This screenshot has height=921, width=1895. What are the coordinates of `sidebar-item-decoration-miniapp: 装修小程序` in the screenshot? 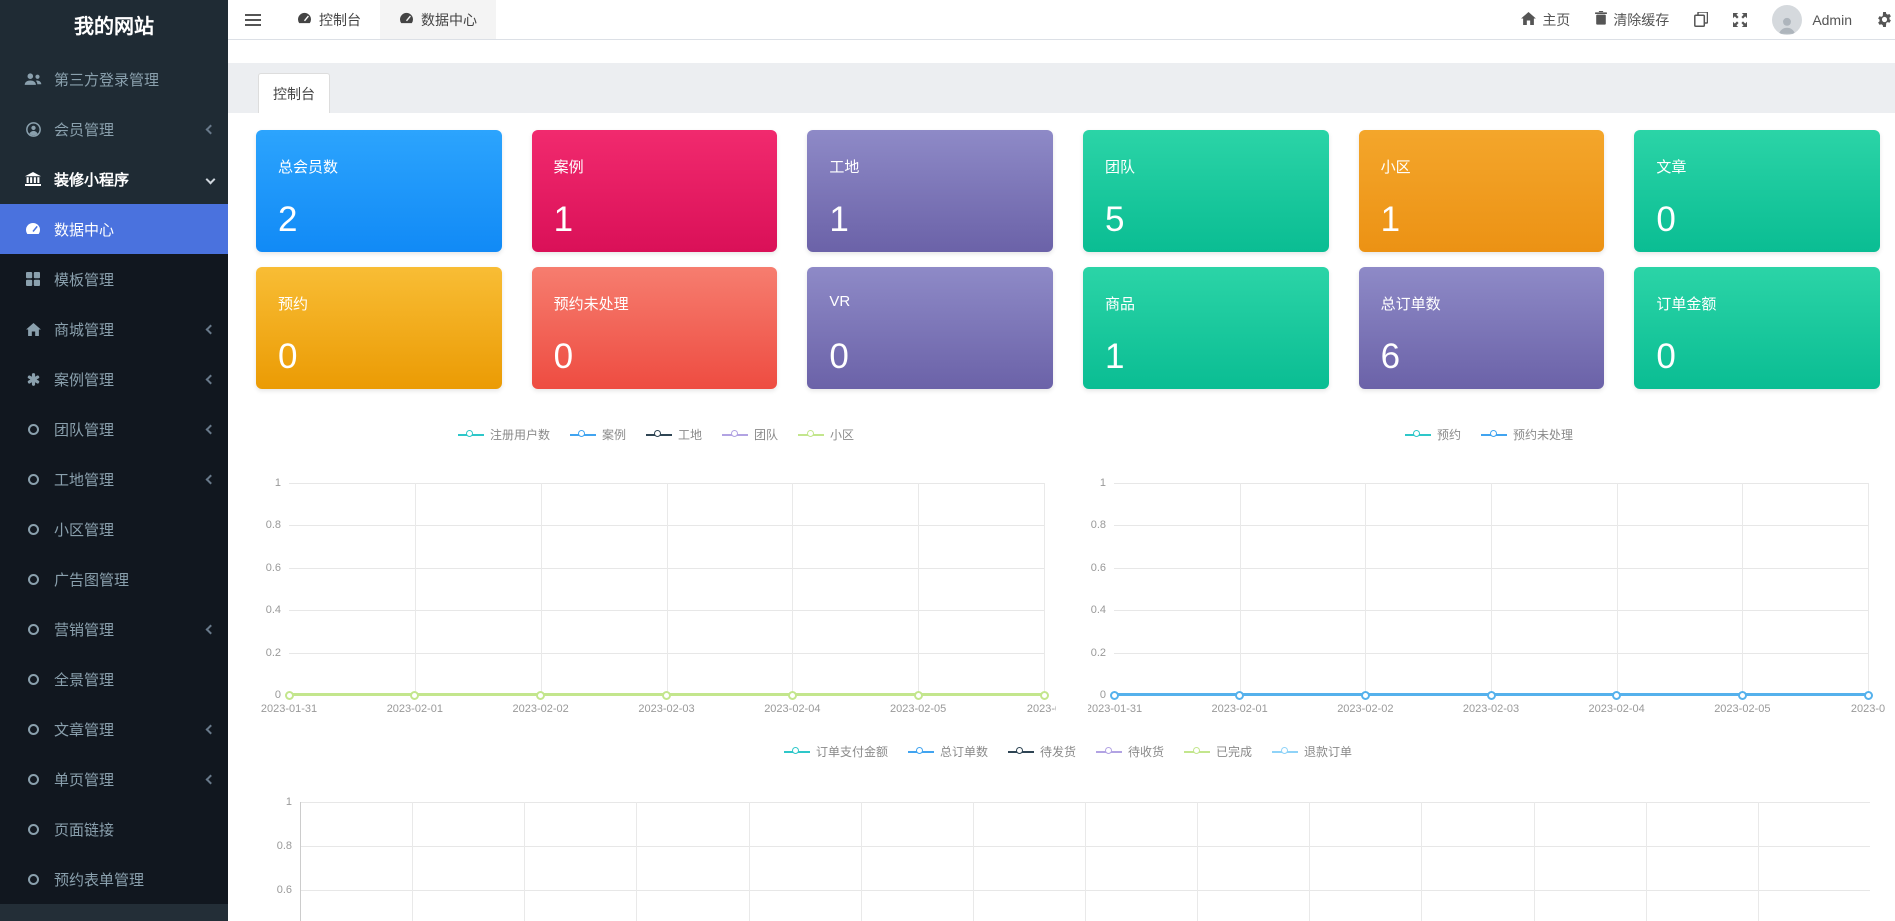 It's located at (114, 179).